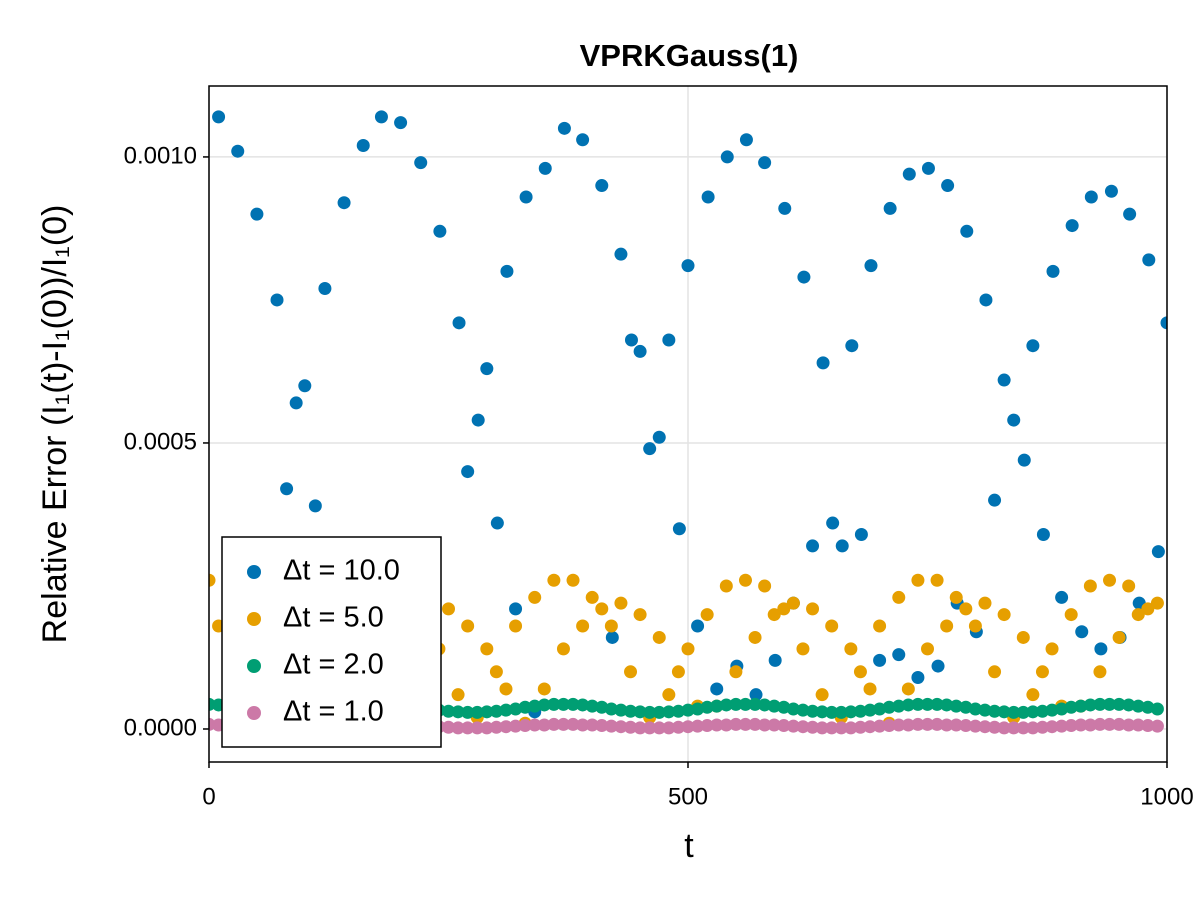 The height and width of the screenshot is (900, 1200). What do you see at coordinates (341, 571) in the screenshot?
I see `legend-label: Δt = 10.0` at bounding box center [341, 571].